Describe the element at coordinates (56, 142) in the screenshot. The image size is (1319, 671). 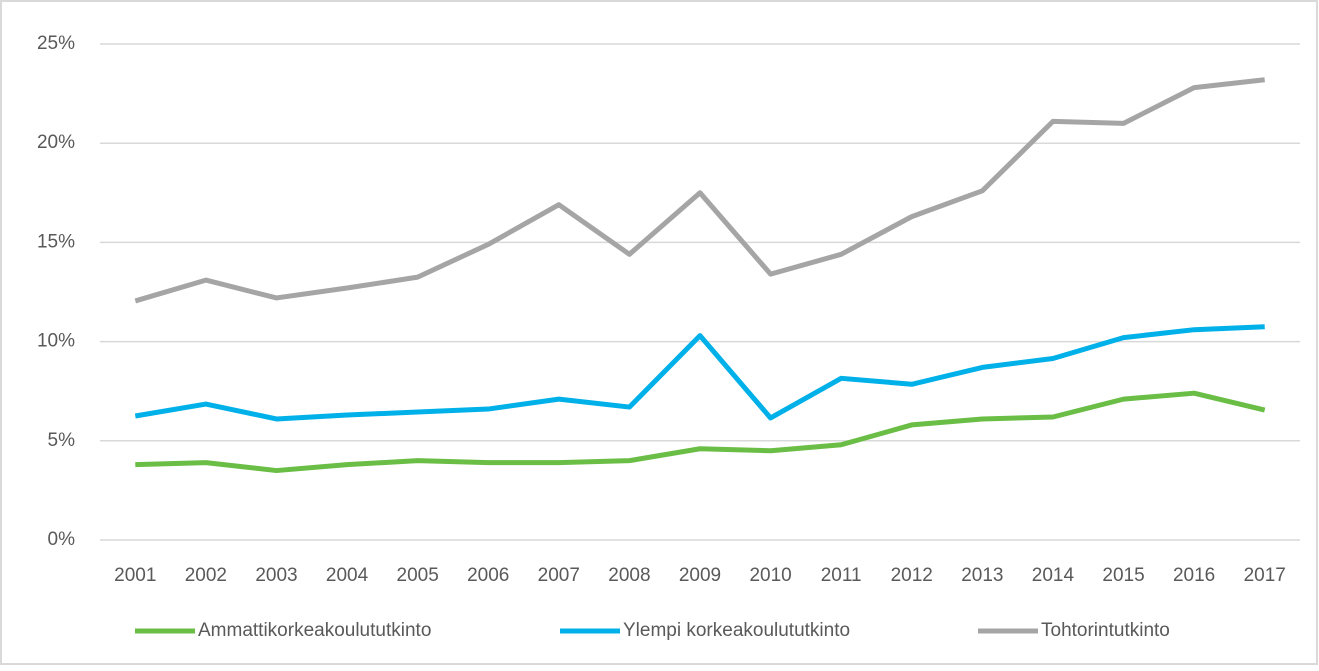
I see `y-tick-label: 20%` at that location.